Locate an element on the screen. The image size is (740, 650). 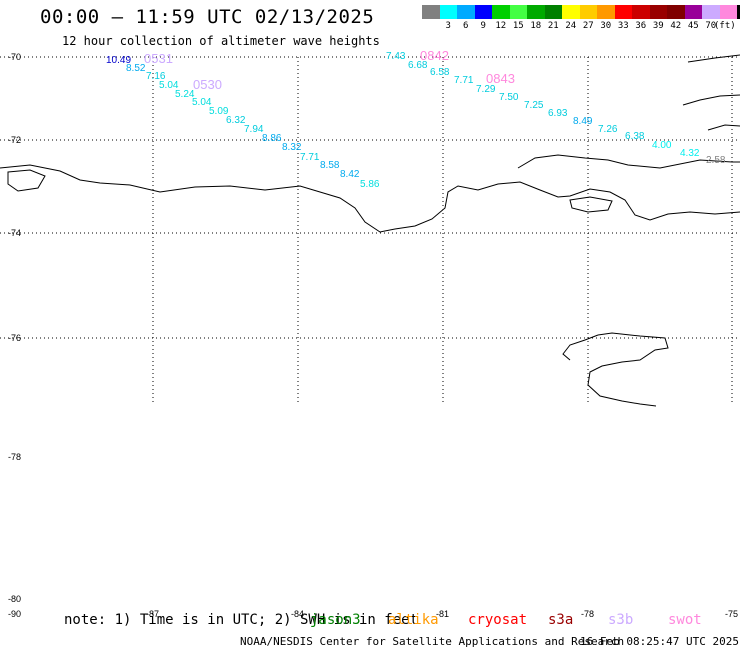
generated-timestamp: 16 Feb 08:25:47 UTC 2025 is located at coordinates (659, 641).